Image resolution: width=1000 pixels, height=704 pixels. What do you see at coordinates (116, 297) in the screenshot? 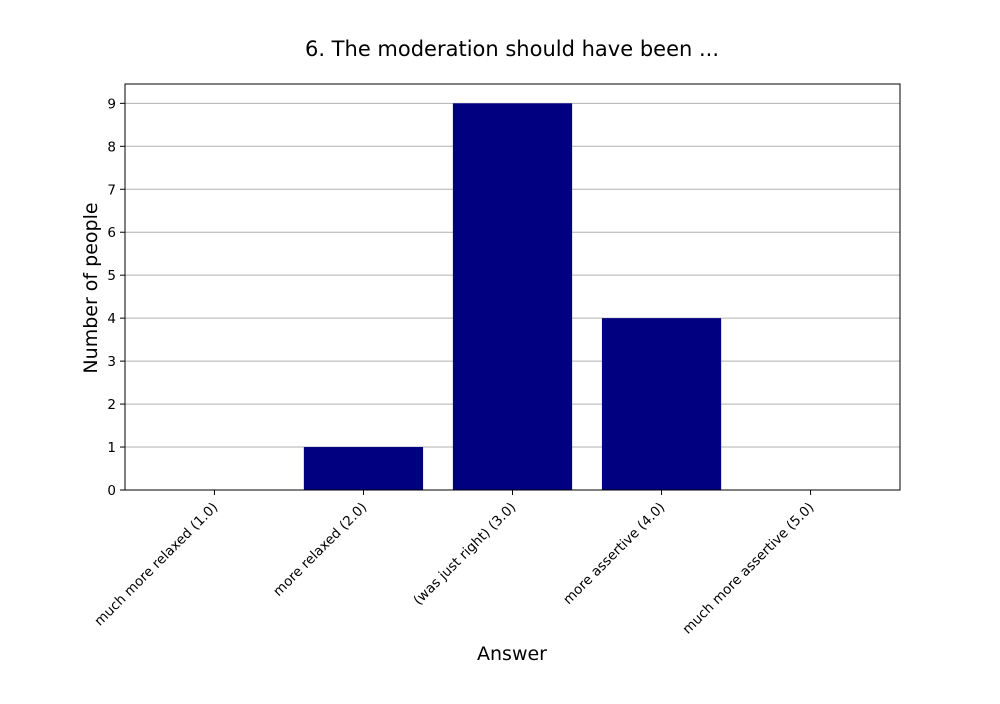
I see `y-axis-ticks: 0 1 2 3 4 5 6 7 8 9` at bounding box center [116, 297].